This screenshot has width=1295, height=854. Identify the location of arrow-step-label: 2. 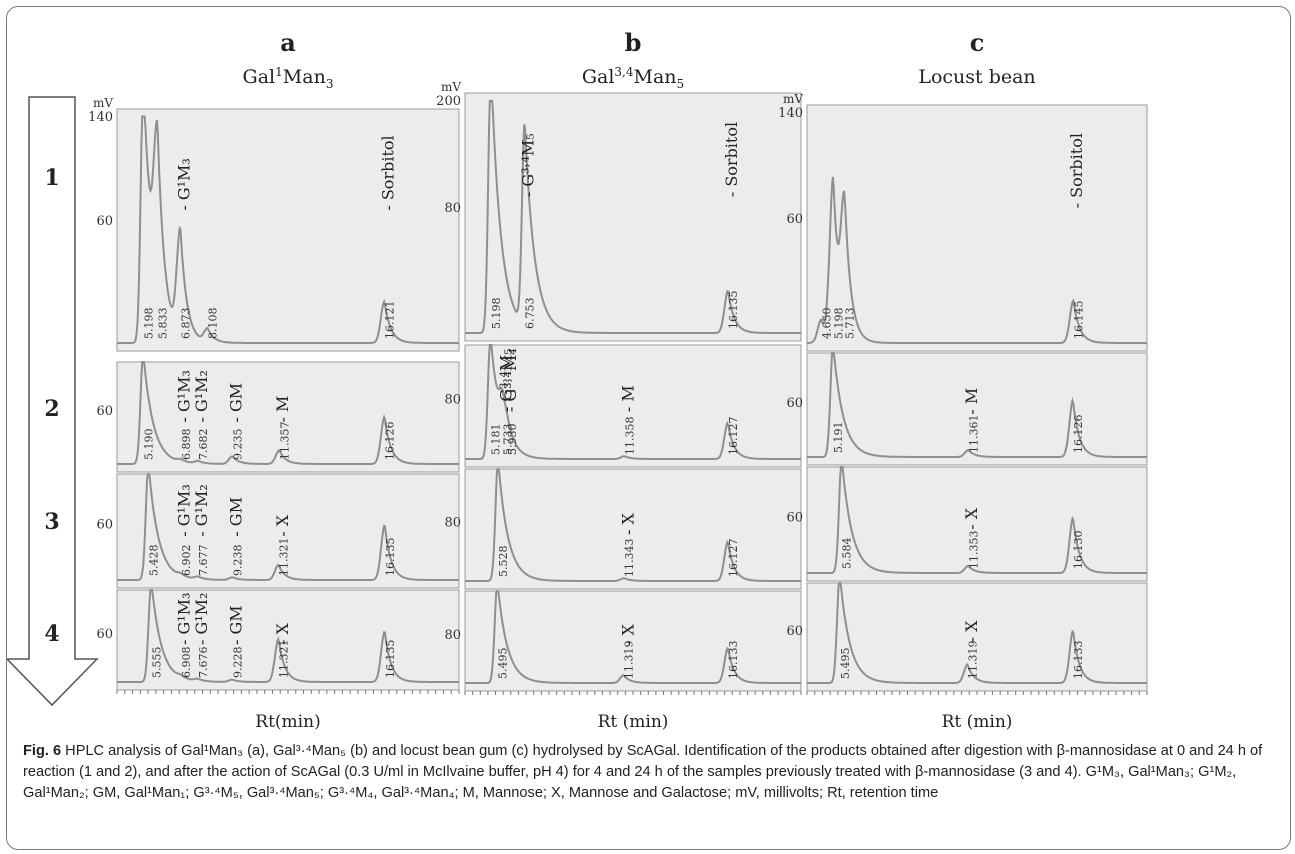
(51, 409).